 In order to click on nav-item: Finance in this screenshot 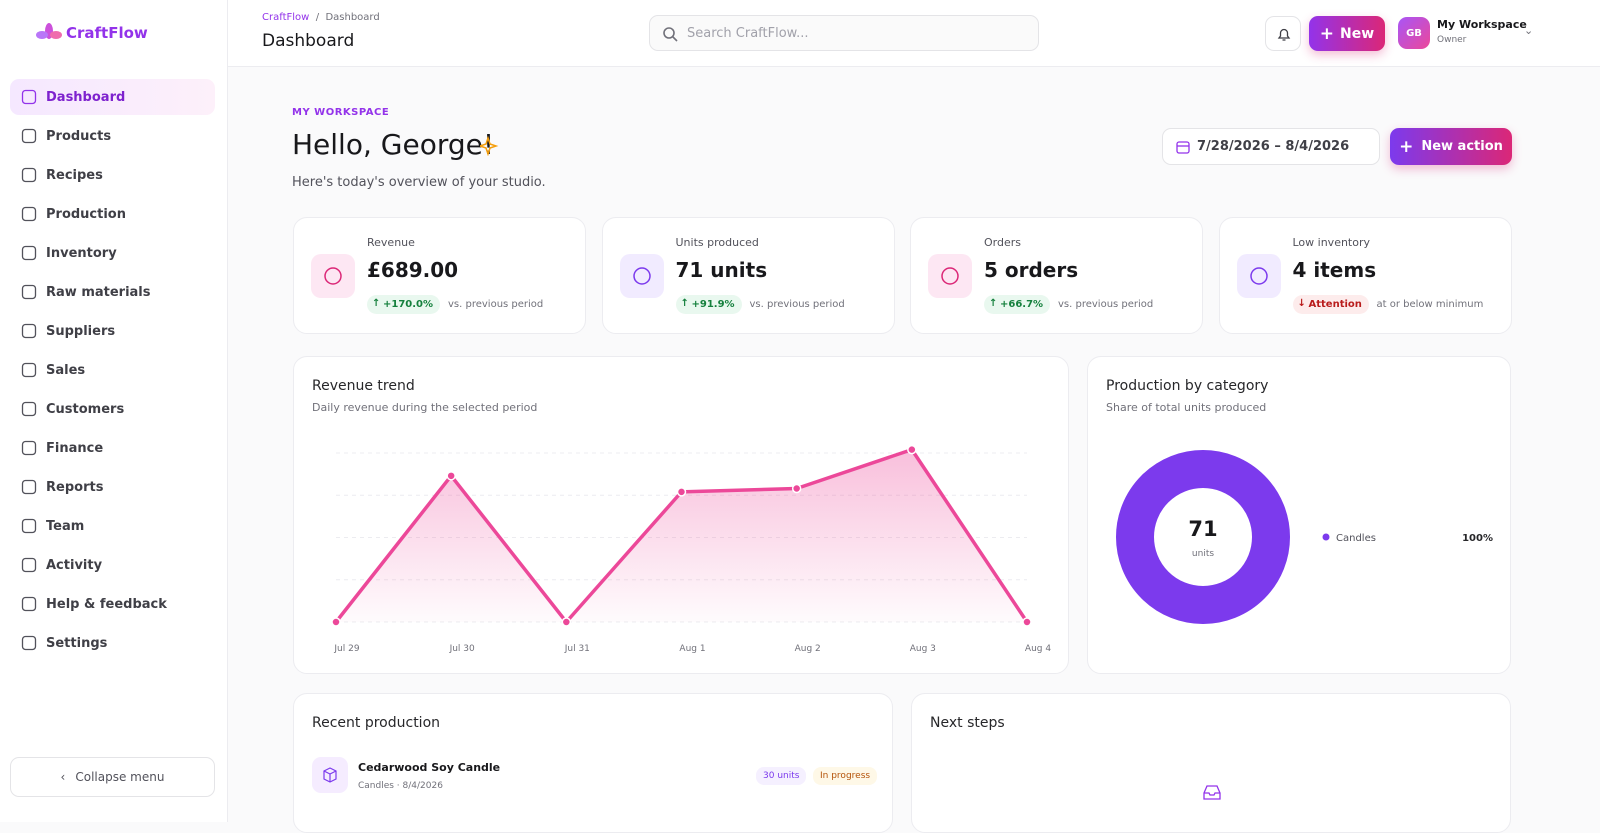, I will do `click(112, 448)`.